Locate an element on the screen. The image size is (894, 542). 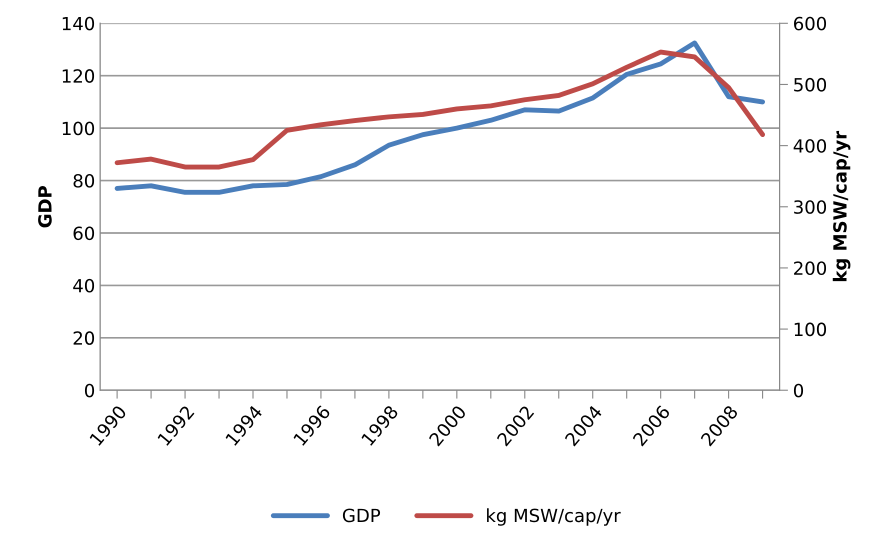
y-axis-title: GDP is located at coordinates (45, 207).